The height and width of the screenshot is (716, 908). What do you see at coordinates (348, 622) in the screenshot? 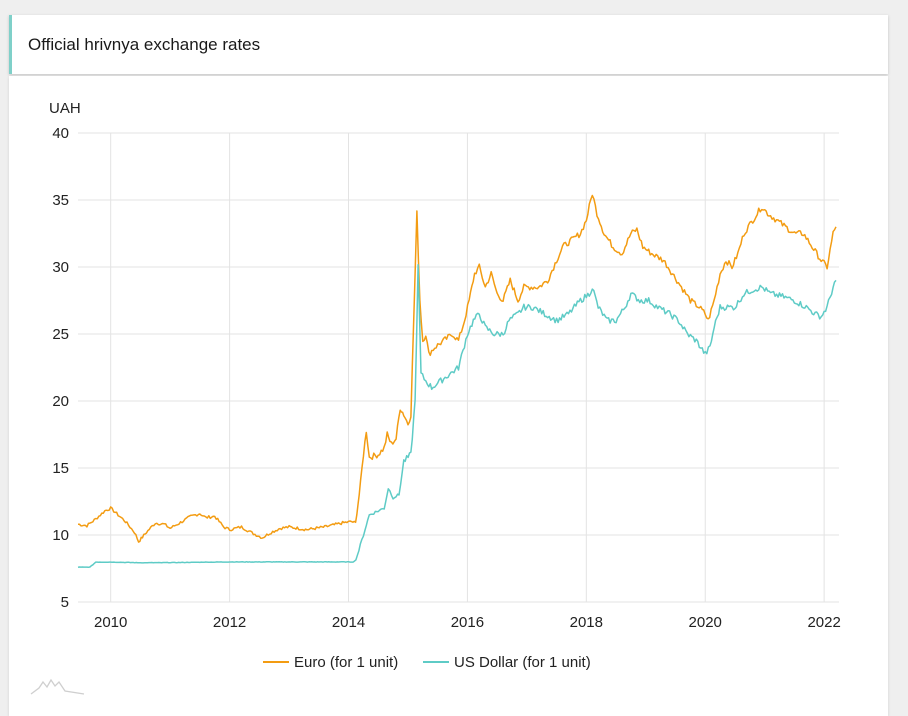
I see `x-tick-label: 2014` at bounding box center [348, 622].